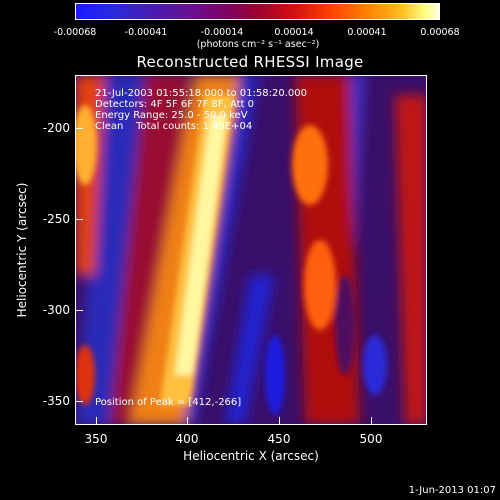 The height and width of the screenshot is (500, 500). I want to click on colorbar-label: -0.00068, so click(75, 32).